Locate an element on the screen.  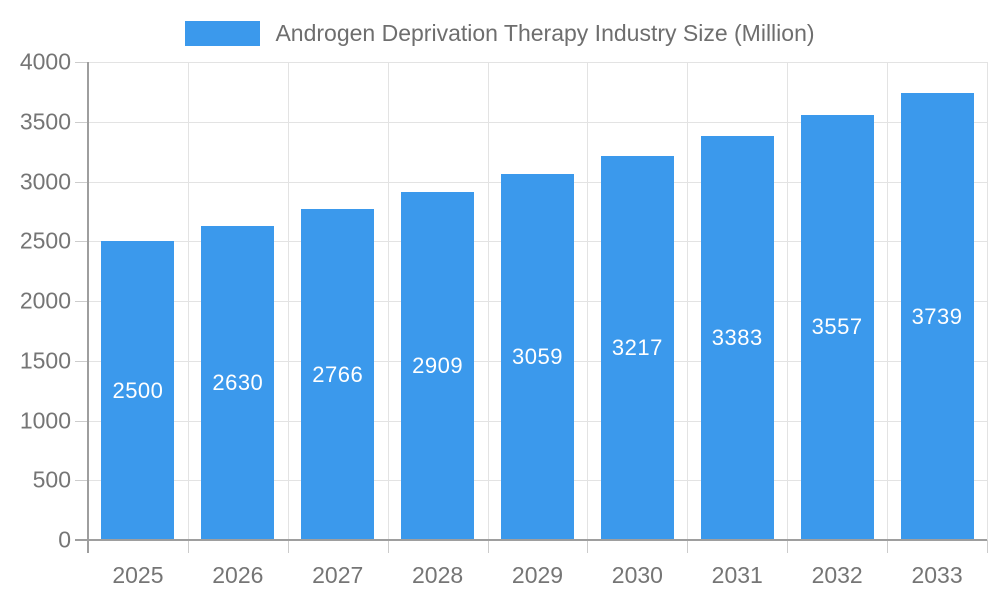
bar-value-label: 3557 is located at coordinates (837, 327).